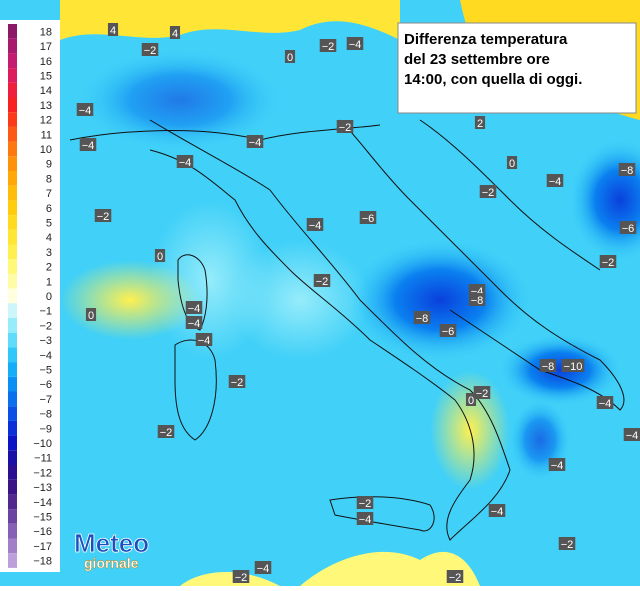 This screenshot has width=640, height=591. Describe the element at coordinates (49, 238) in the screenshot. I see `legend-label: 4` at that location.